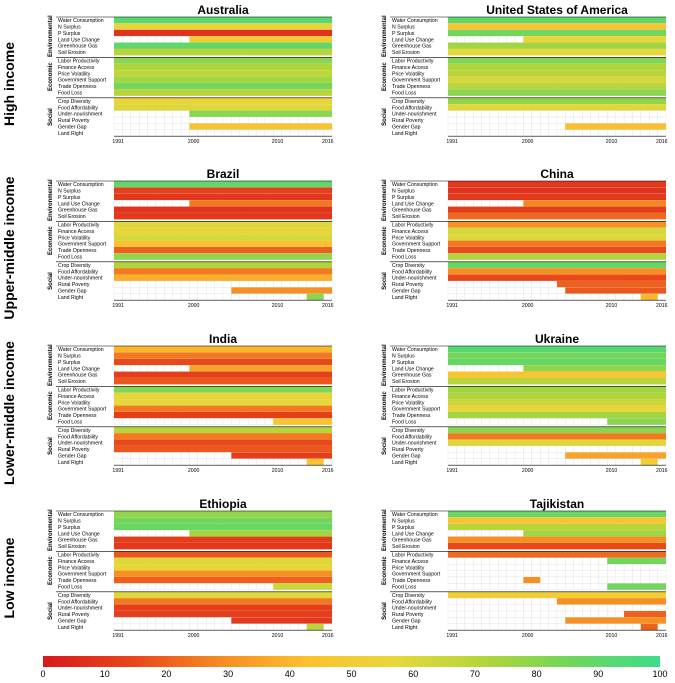 This screenshot has height=683, width=675. Describe the element at coordinates (557, 339) in the screenshot. I see `panel-title: Ukraine` at that location.